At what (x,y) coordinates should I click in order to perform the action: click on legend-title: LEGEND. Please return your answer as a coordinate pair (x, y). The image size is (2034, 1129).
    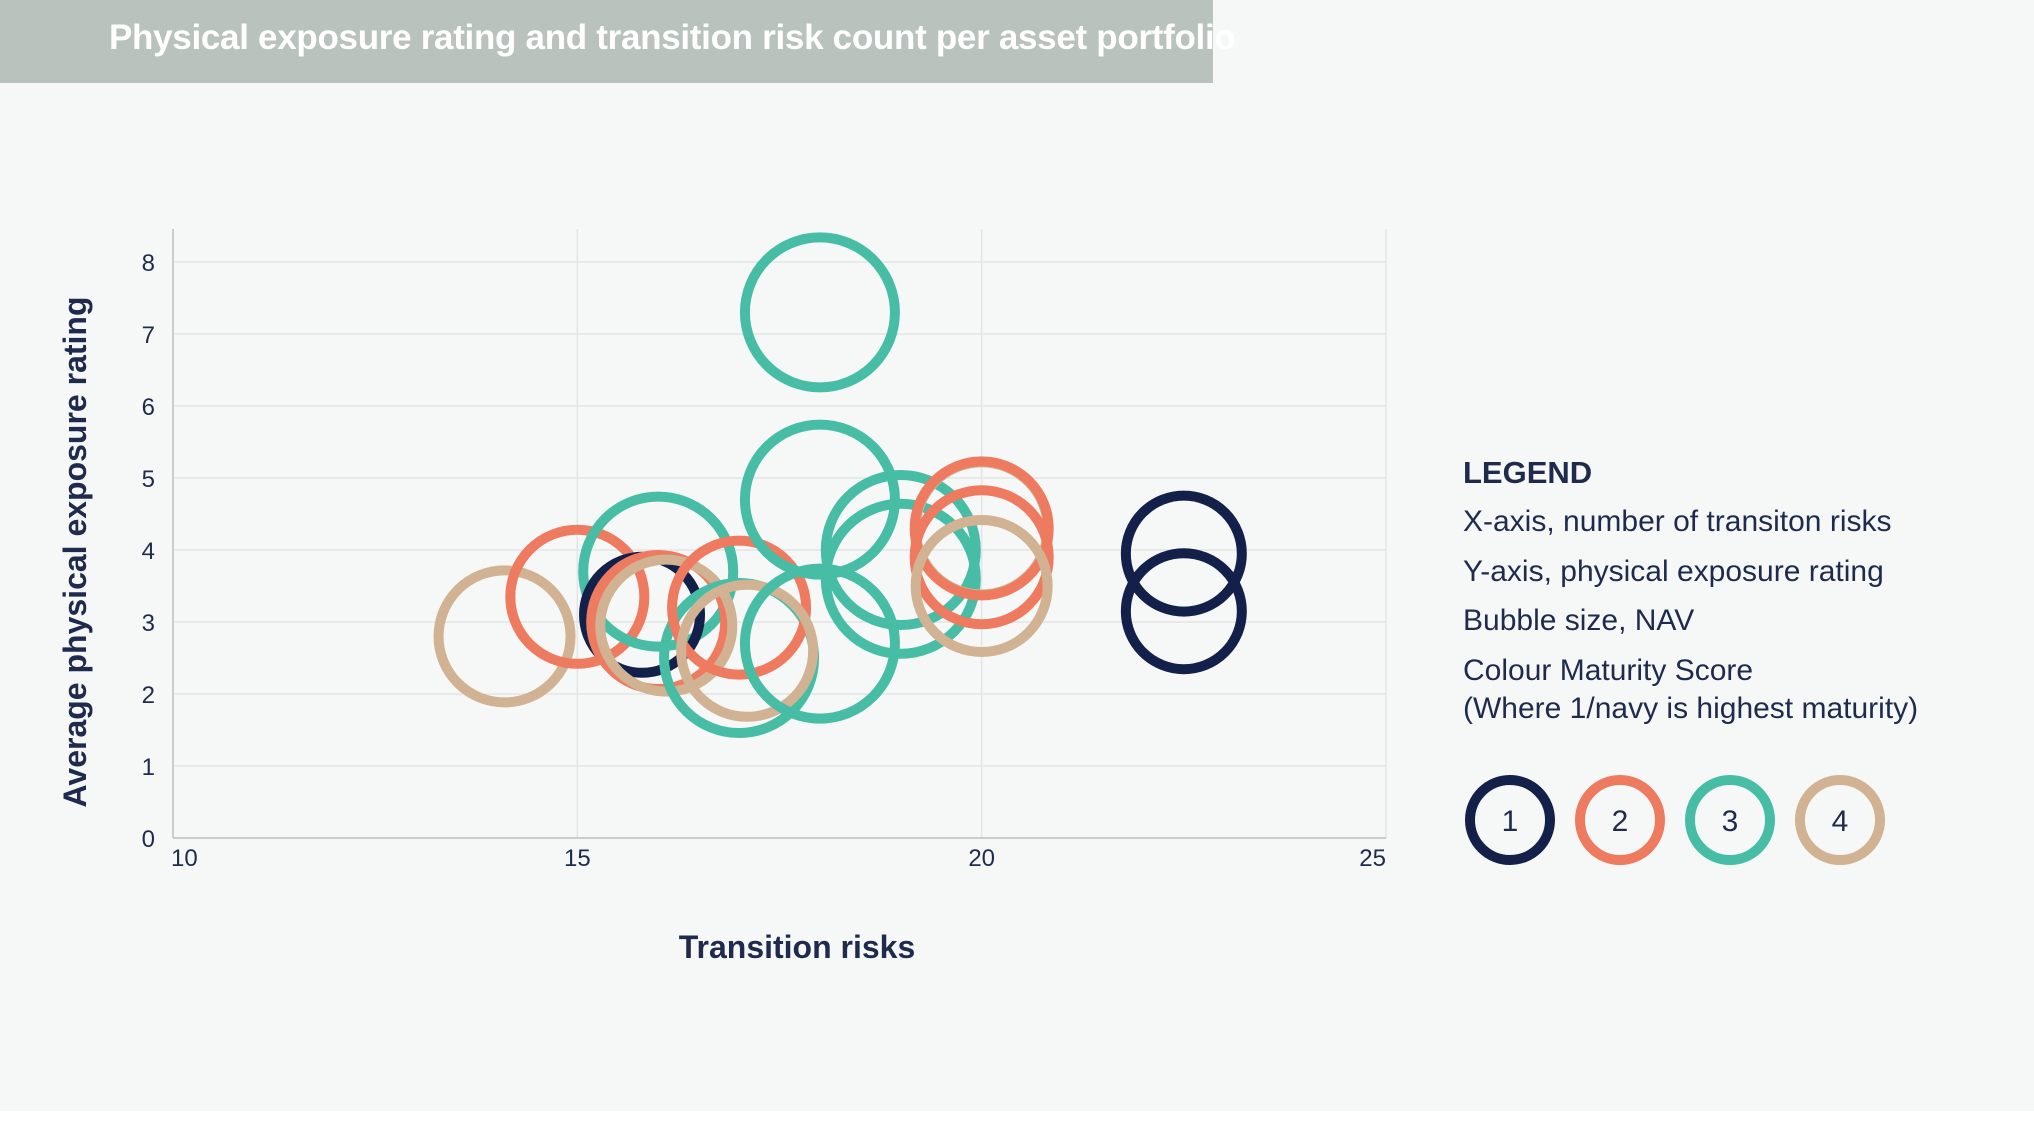
    Looking at the image, I should click on (1528, 472).